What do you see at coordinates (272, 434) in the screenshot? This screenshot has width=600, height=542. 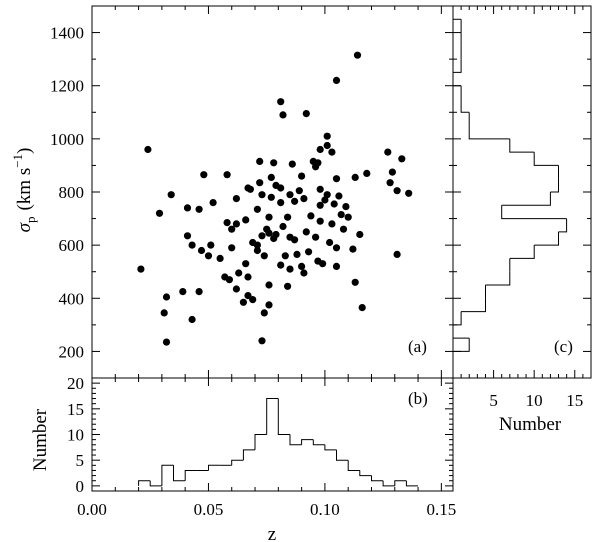 I see `panel-b-frame` at bounding box center [272, 434].